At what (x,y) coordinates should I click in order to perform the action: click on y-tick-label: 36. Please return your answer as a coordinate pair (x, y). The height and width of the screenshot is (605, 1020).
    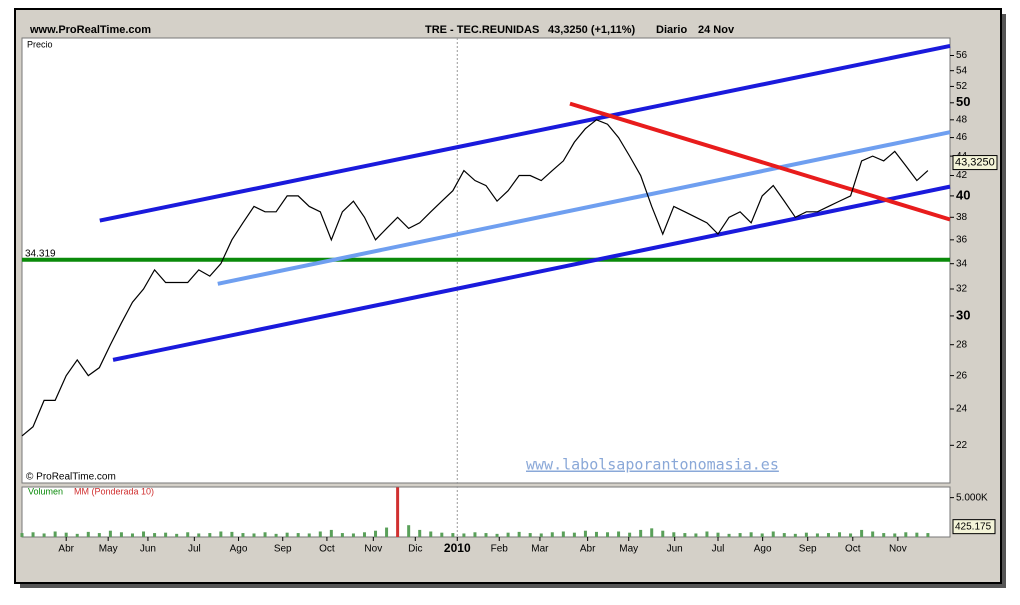
    Looking at the image, I should click on (962, 239).